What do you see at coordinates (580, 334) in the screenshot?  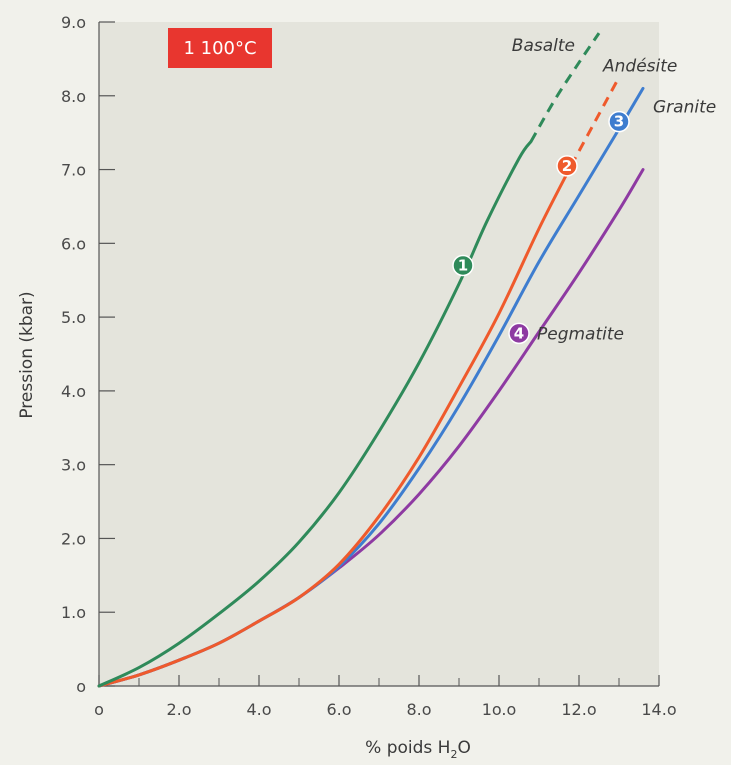 I see `series-name-label: Pegmatite` at bounding box center [580, 334].